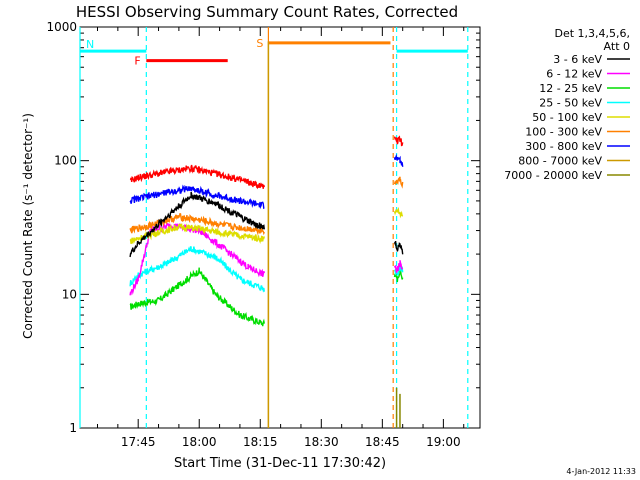  What do you see at coordinates (563, 132) in the screenshot?
I see `legend-label: 100 - 300 keV` at bounding box center [563, 132].